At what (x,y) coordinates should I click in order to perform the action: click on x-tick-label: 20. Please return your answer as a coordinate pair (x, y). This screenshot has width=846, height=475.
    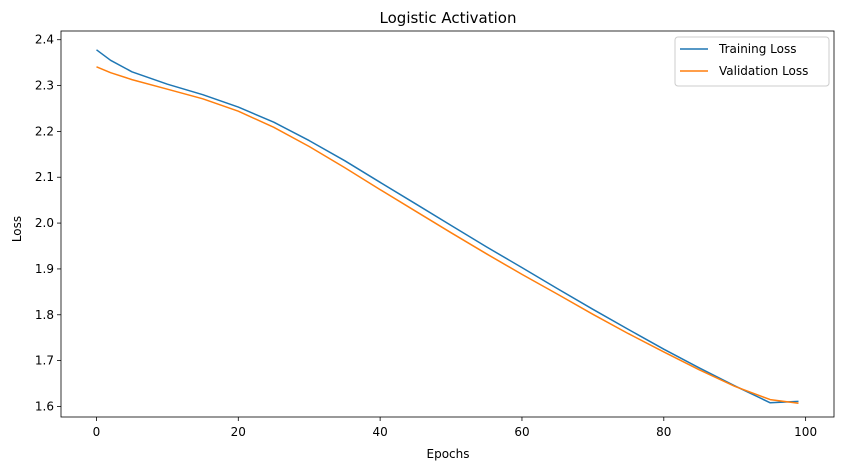
    Looking at the image, I should click on (238, 432).